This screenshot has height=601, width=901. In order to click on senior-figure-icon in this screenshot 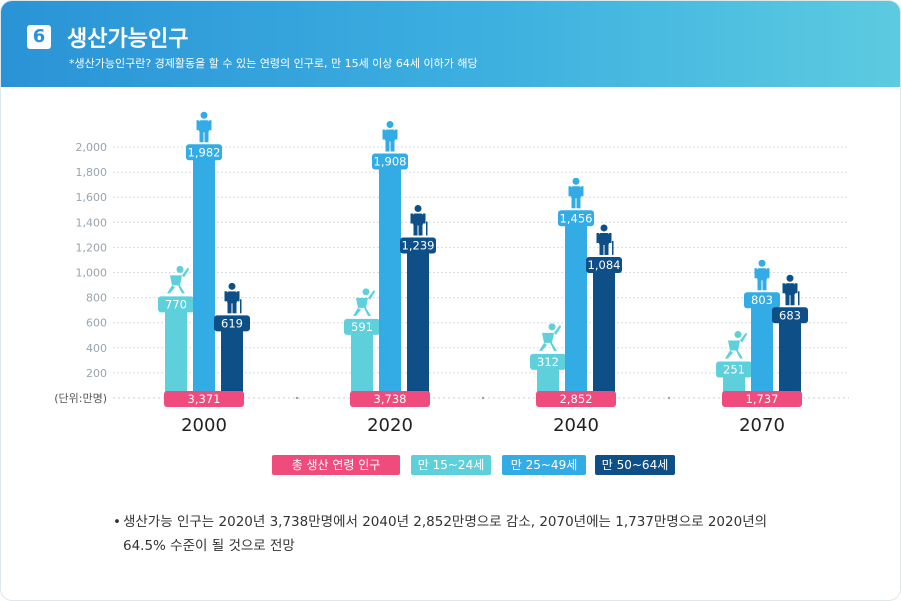, I will do `click(605, 239)`.